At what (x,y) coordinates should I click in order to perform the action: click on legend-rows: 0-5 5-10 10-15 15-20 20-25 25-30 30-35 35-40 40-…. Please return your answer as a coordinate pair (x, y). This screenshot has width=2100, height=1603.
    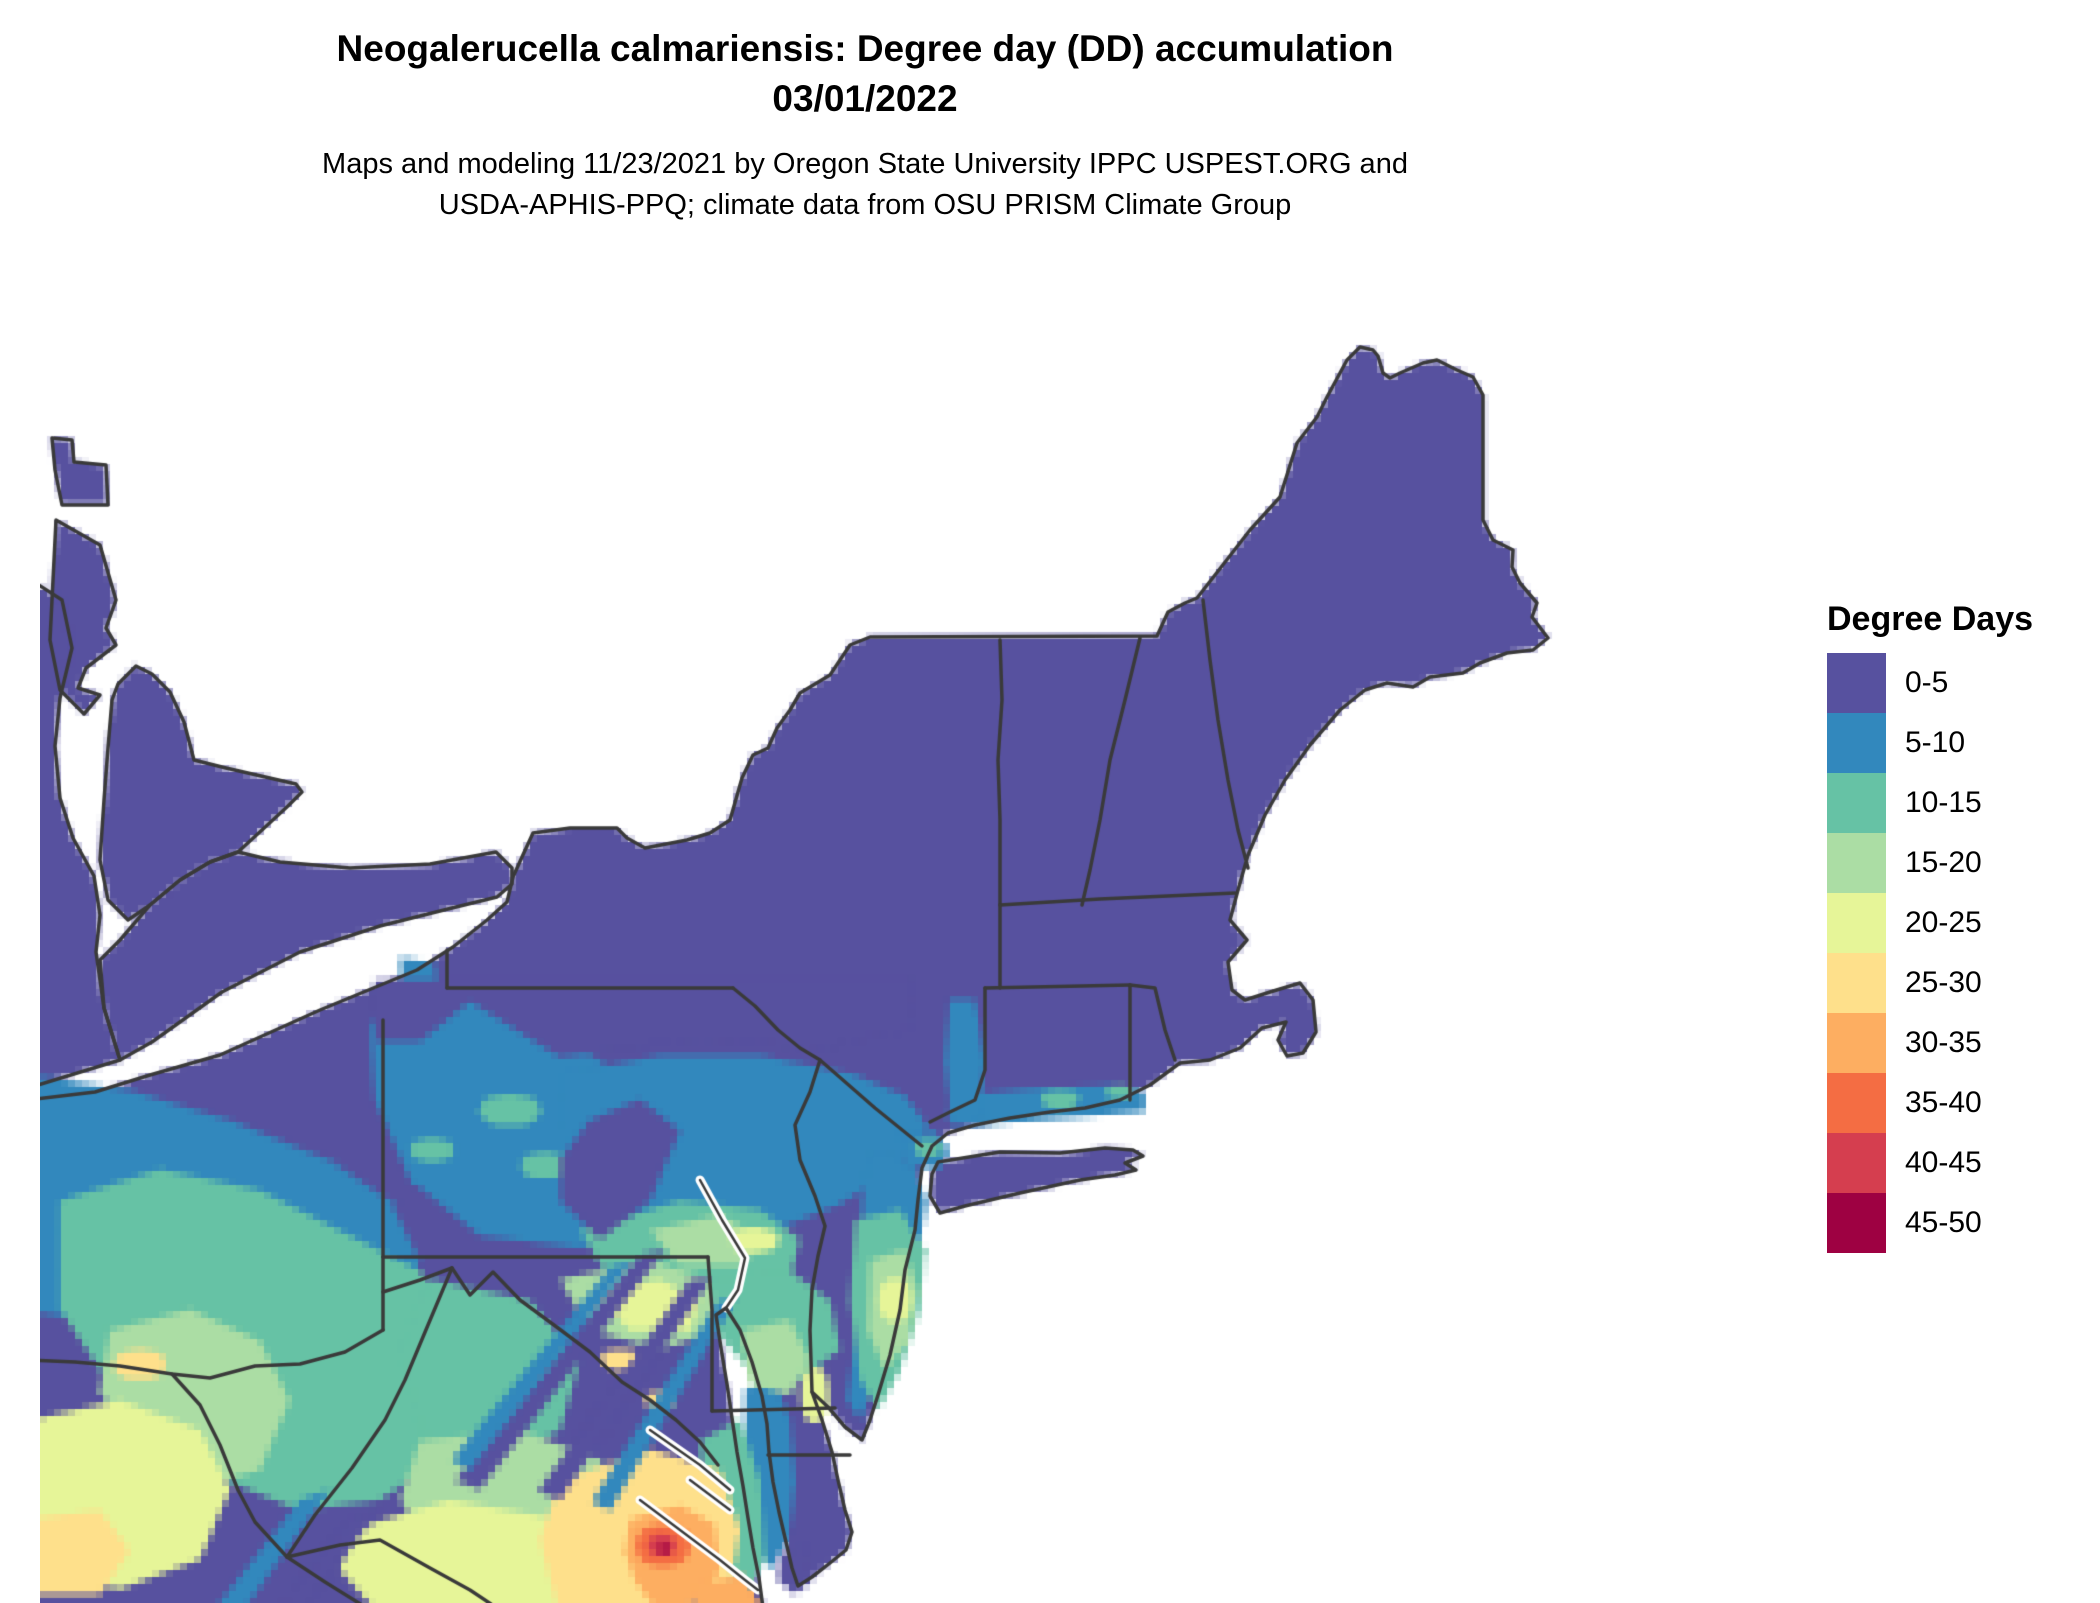
    Looking at the image, I should click on (1962, 953).